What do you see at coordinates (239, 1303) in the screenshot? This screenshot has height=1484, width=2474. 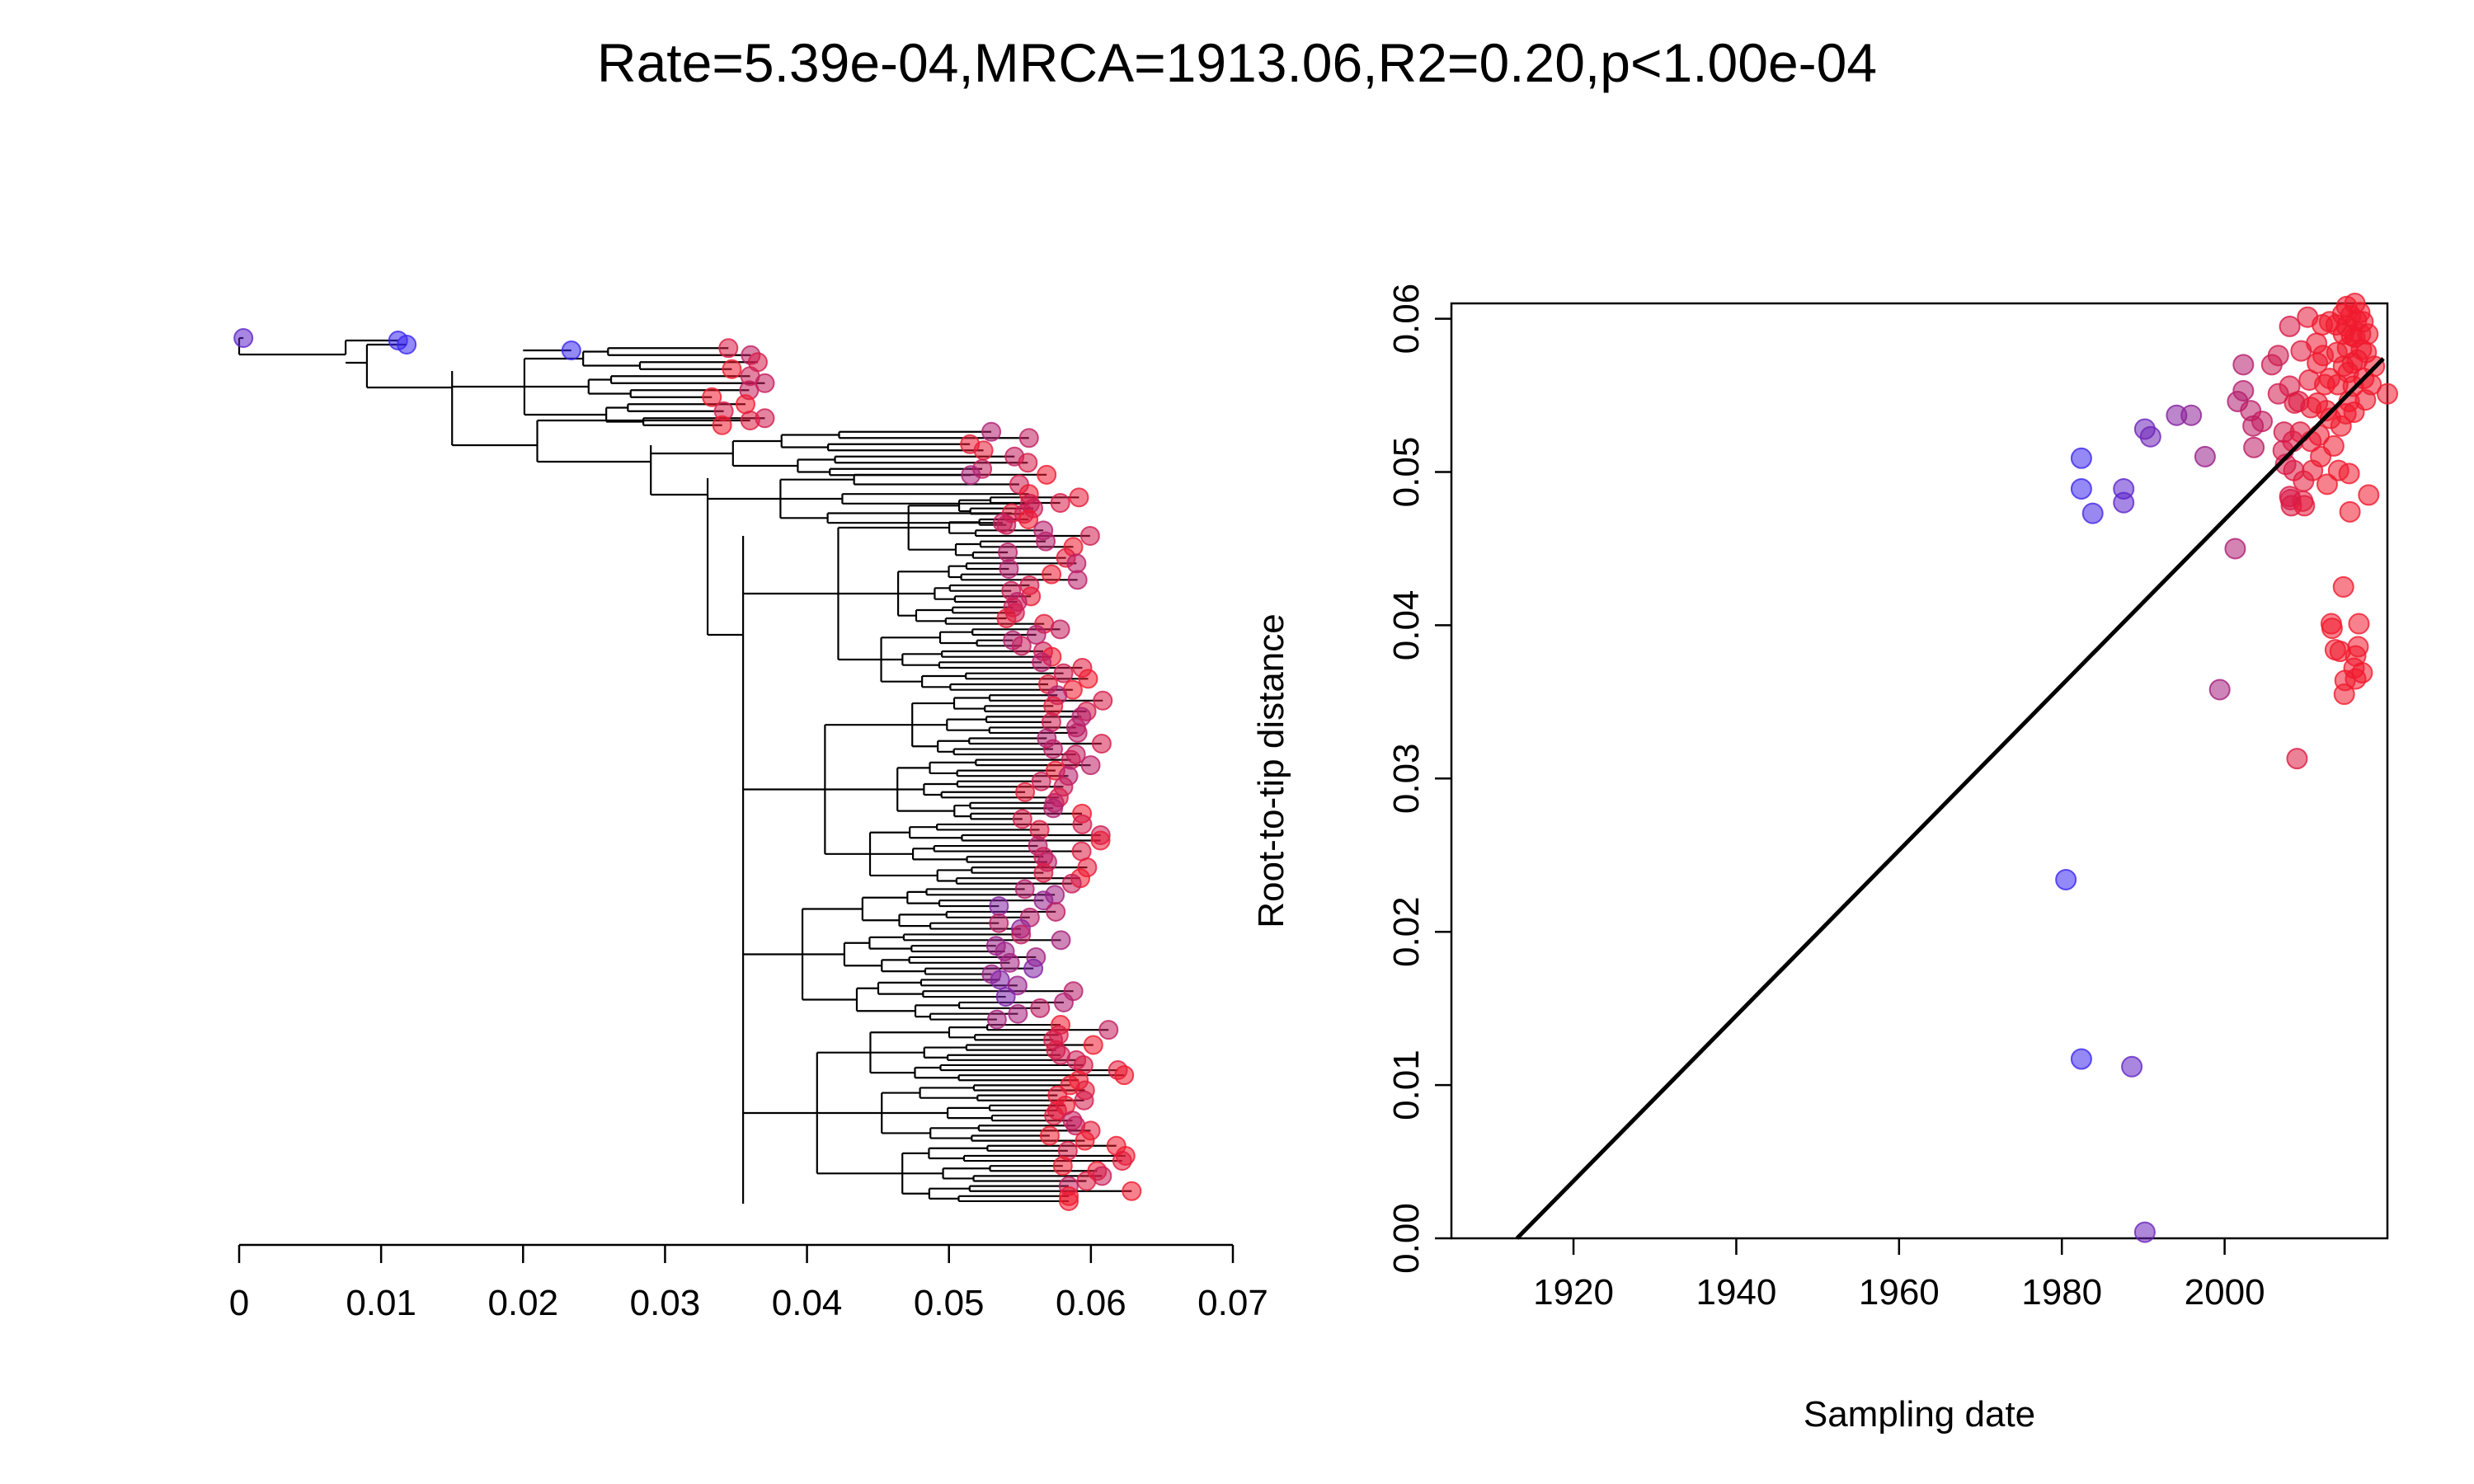 I see `tree-axis-tick-label: 0` at bounding box center [239, 1303].